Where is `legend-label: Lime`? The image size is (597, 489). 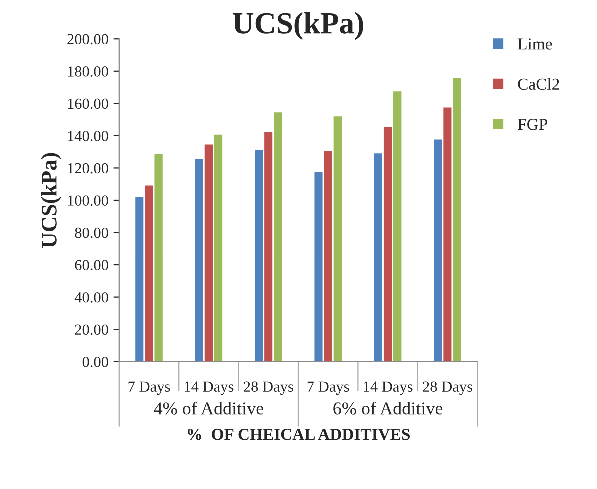 legend-label: Lime is located at coordinates (535, 44).